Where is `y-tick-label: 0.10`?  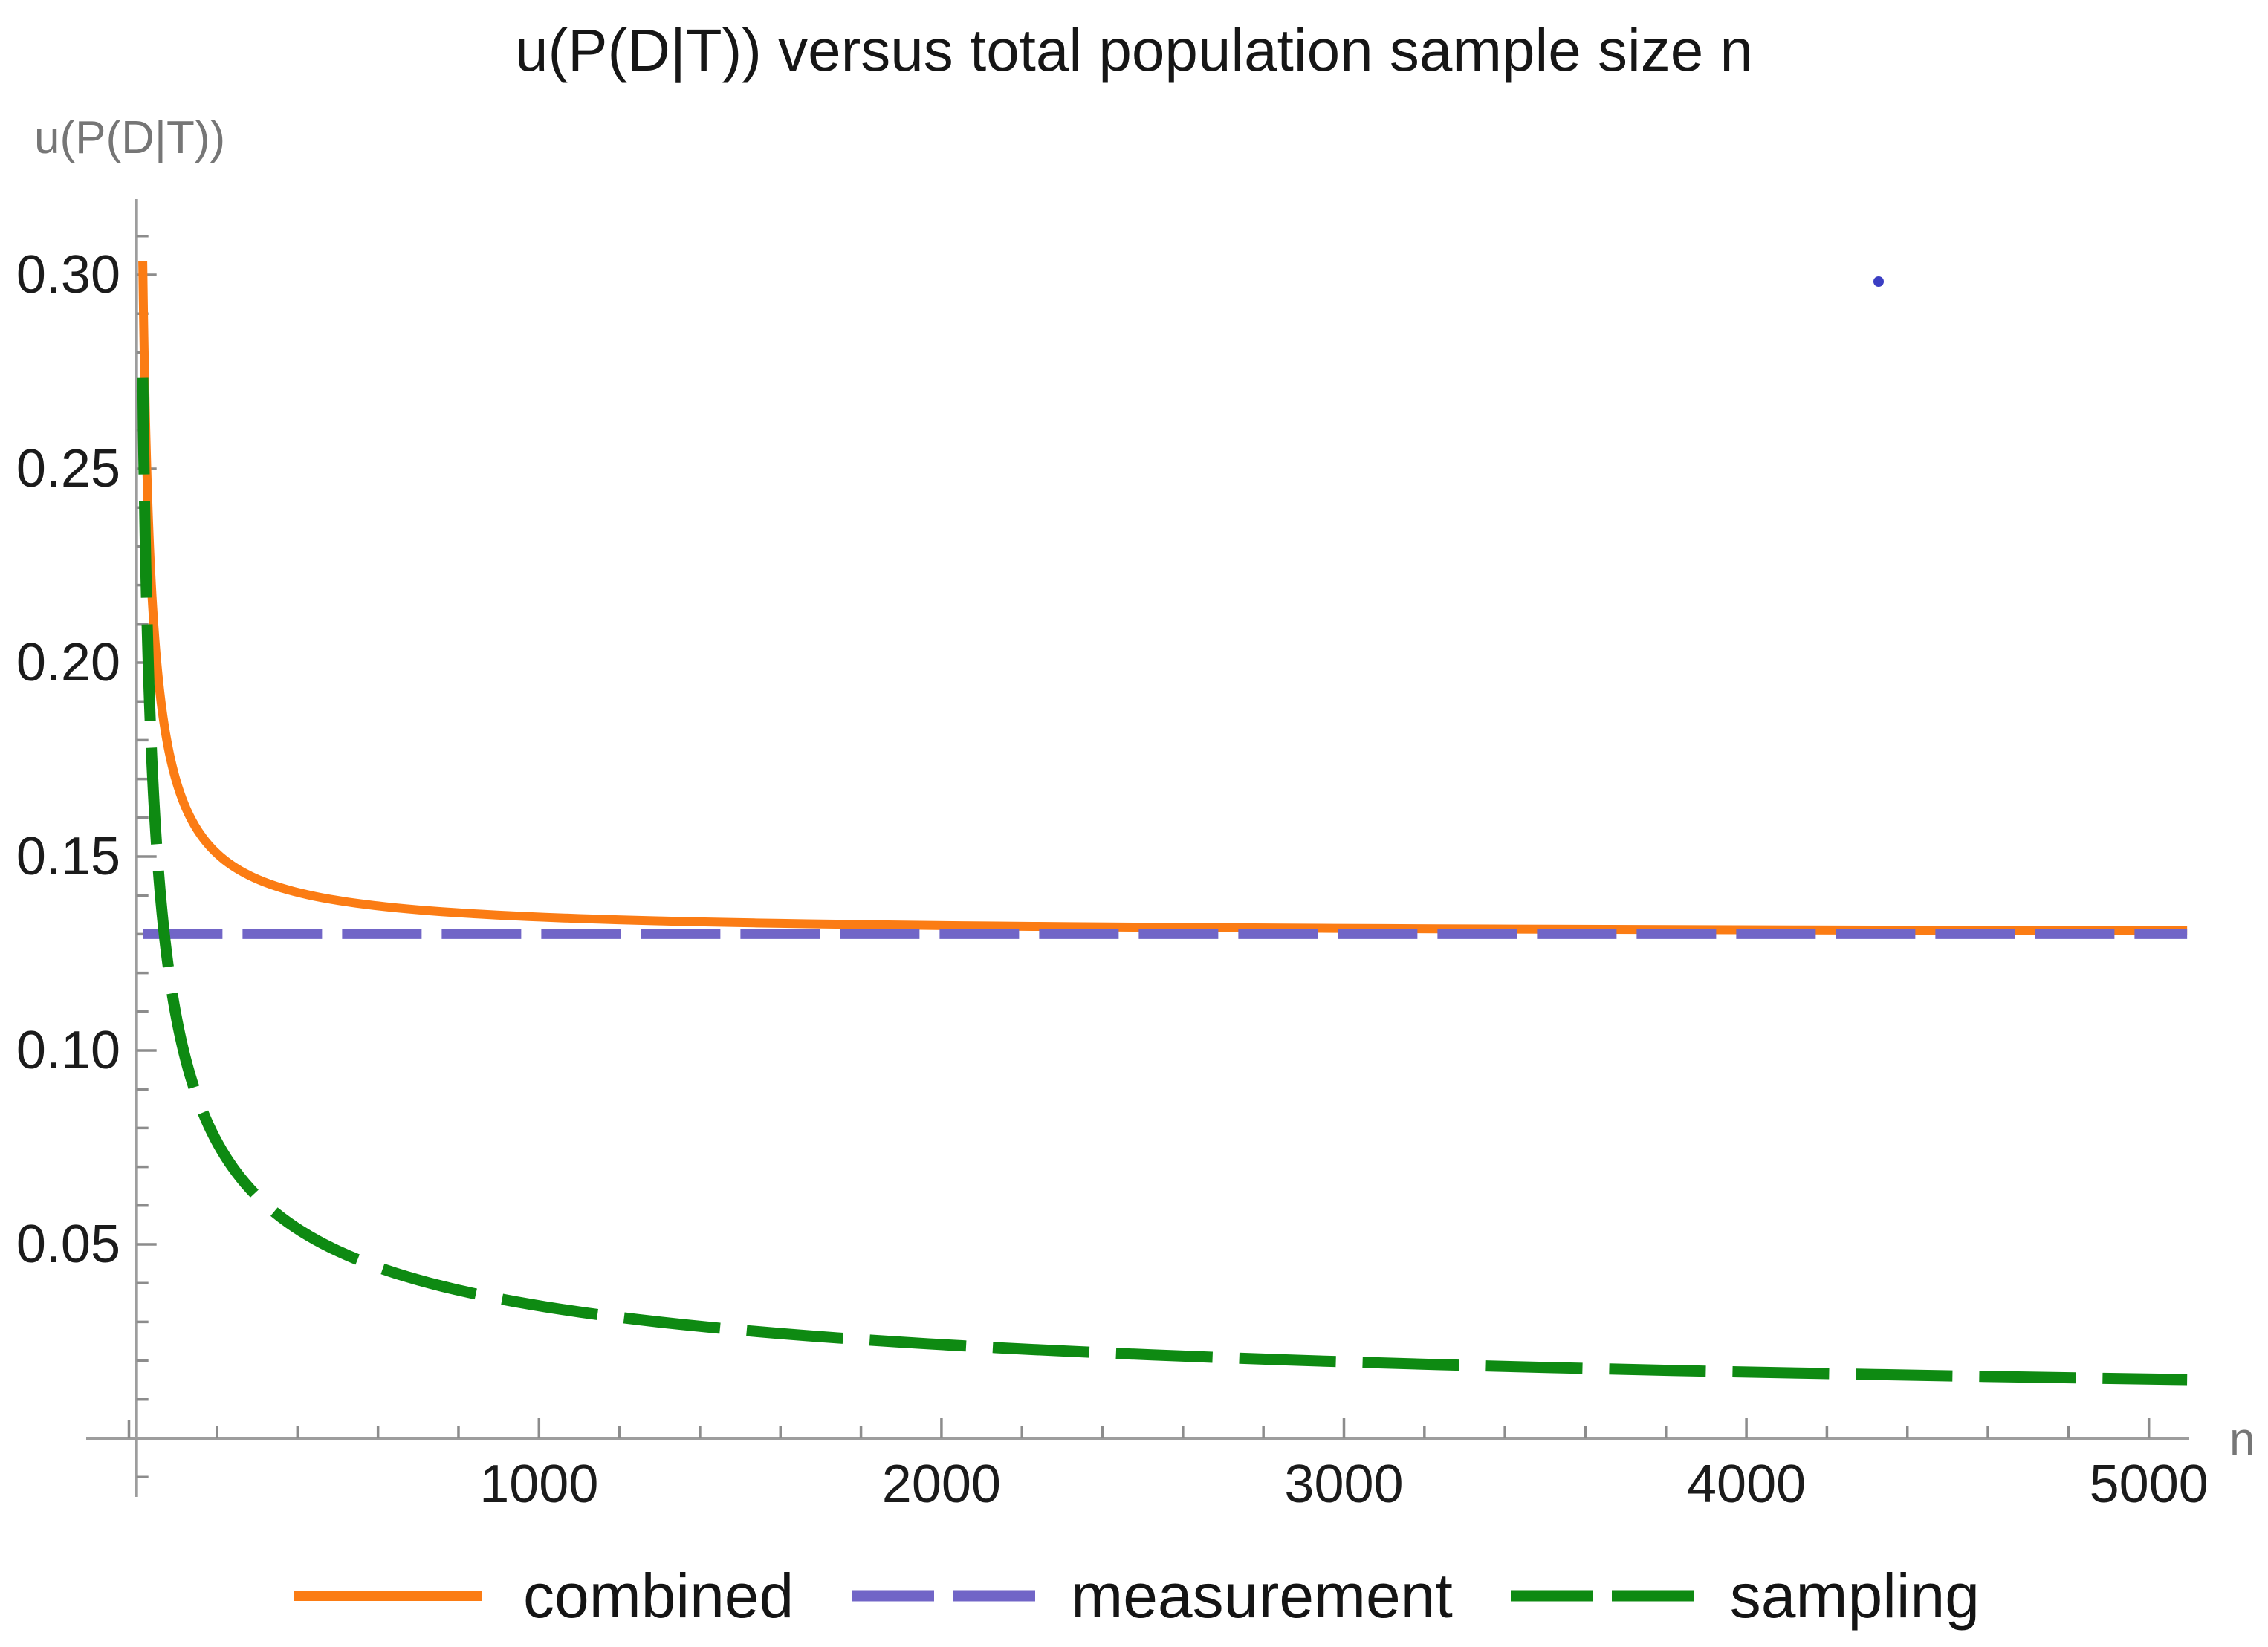
y-tick-label: 0.10 is located at coordinates (68, 1050).